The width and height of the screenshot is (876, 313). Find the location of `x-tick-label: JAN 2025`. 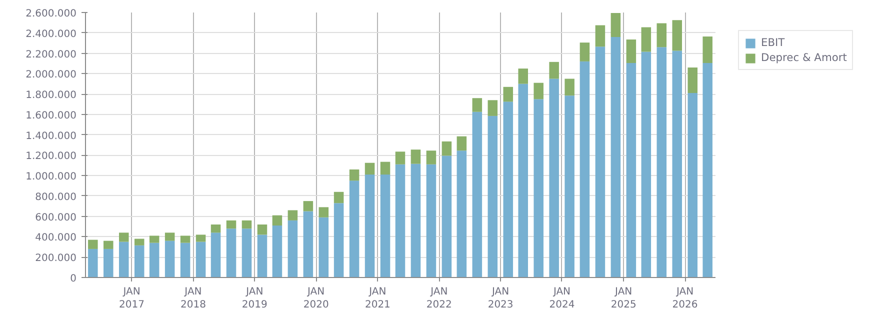

x-tick-label: JAN 2025 is located at coordinates (623, 298).